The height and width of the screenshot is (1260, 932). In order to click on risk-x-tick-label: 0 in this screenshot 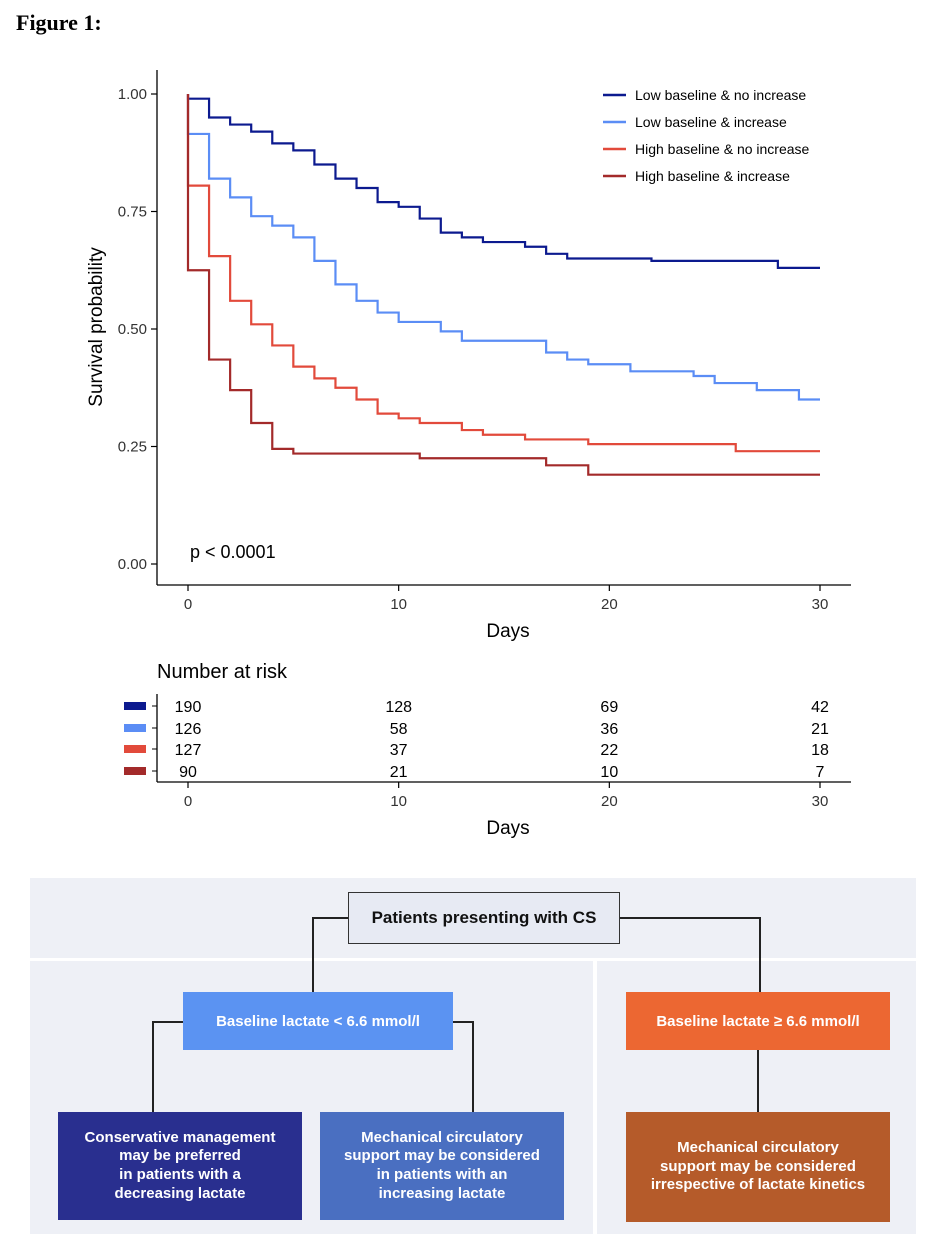, I will do `click(188, 801)`.